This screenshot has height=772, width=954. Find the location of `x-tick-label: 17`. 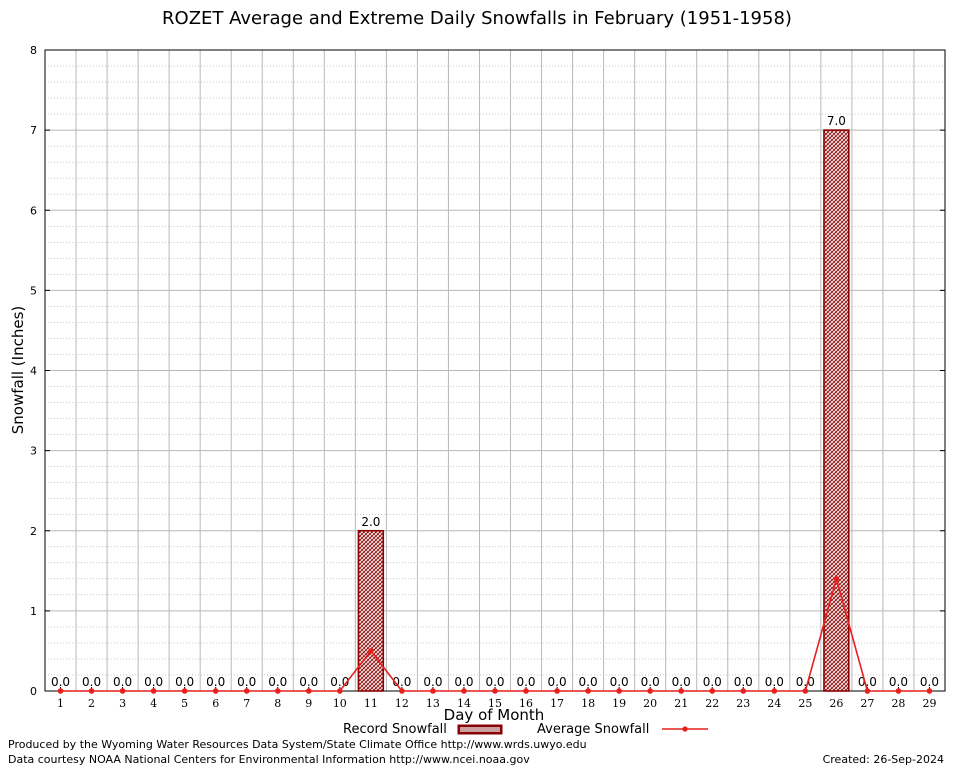

x-tick-label: 17 is located at coordinates (557, 703).